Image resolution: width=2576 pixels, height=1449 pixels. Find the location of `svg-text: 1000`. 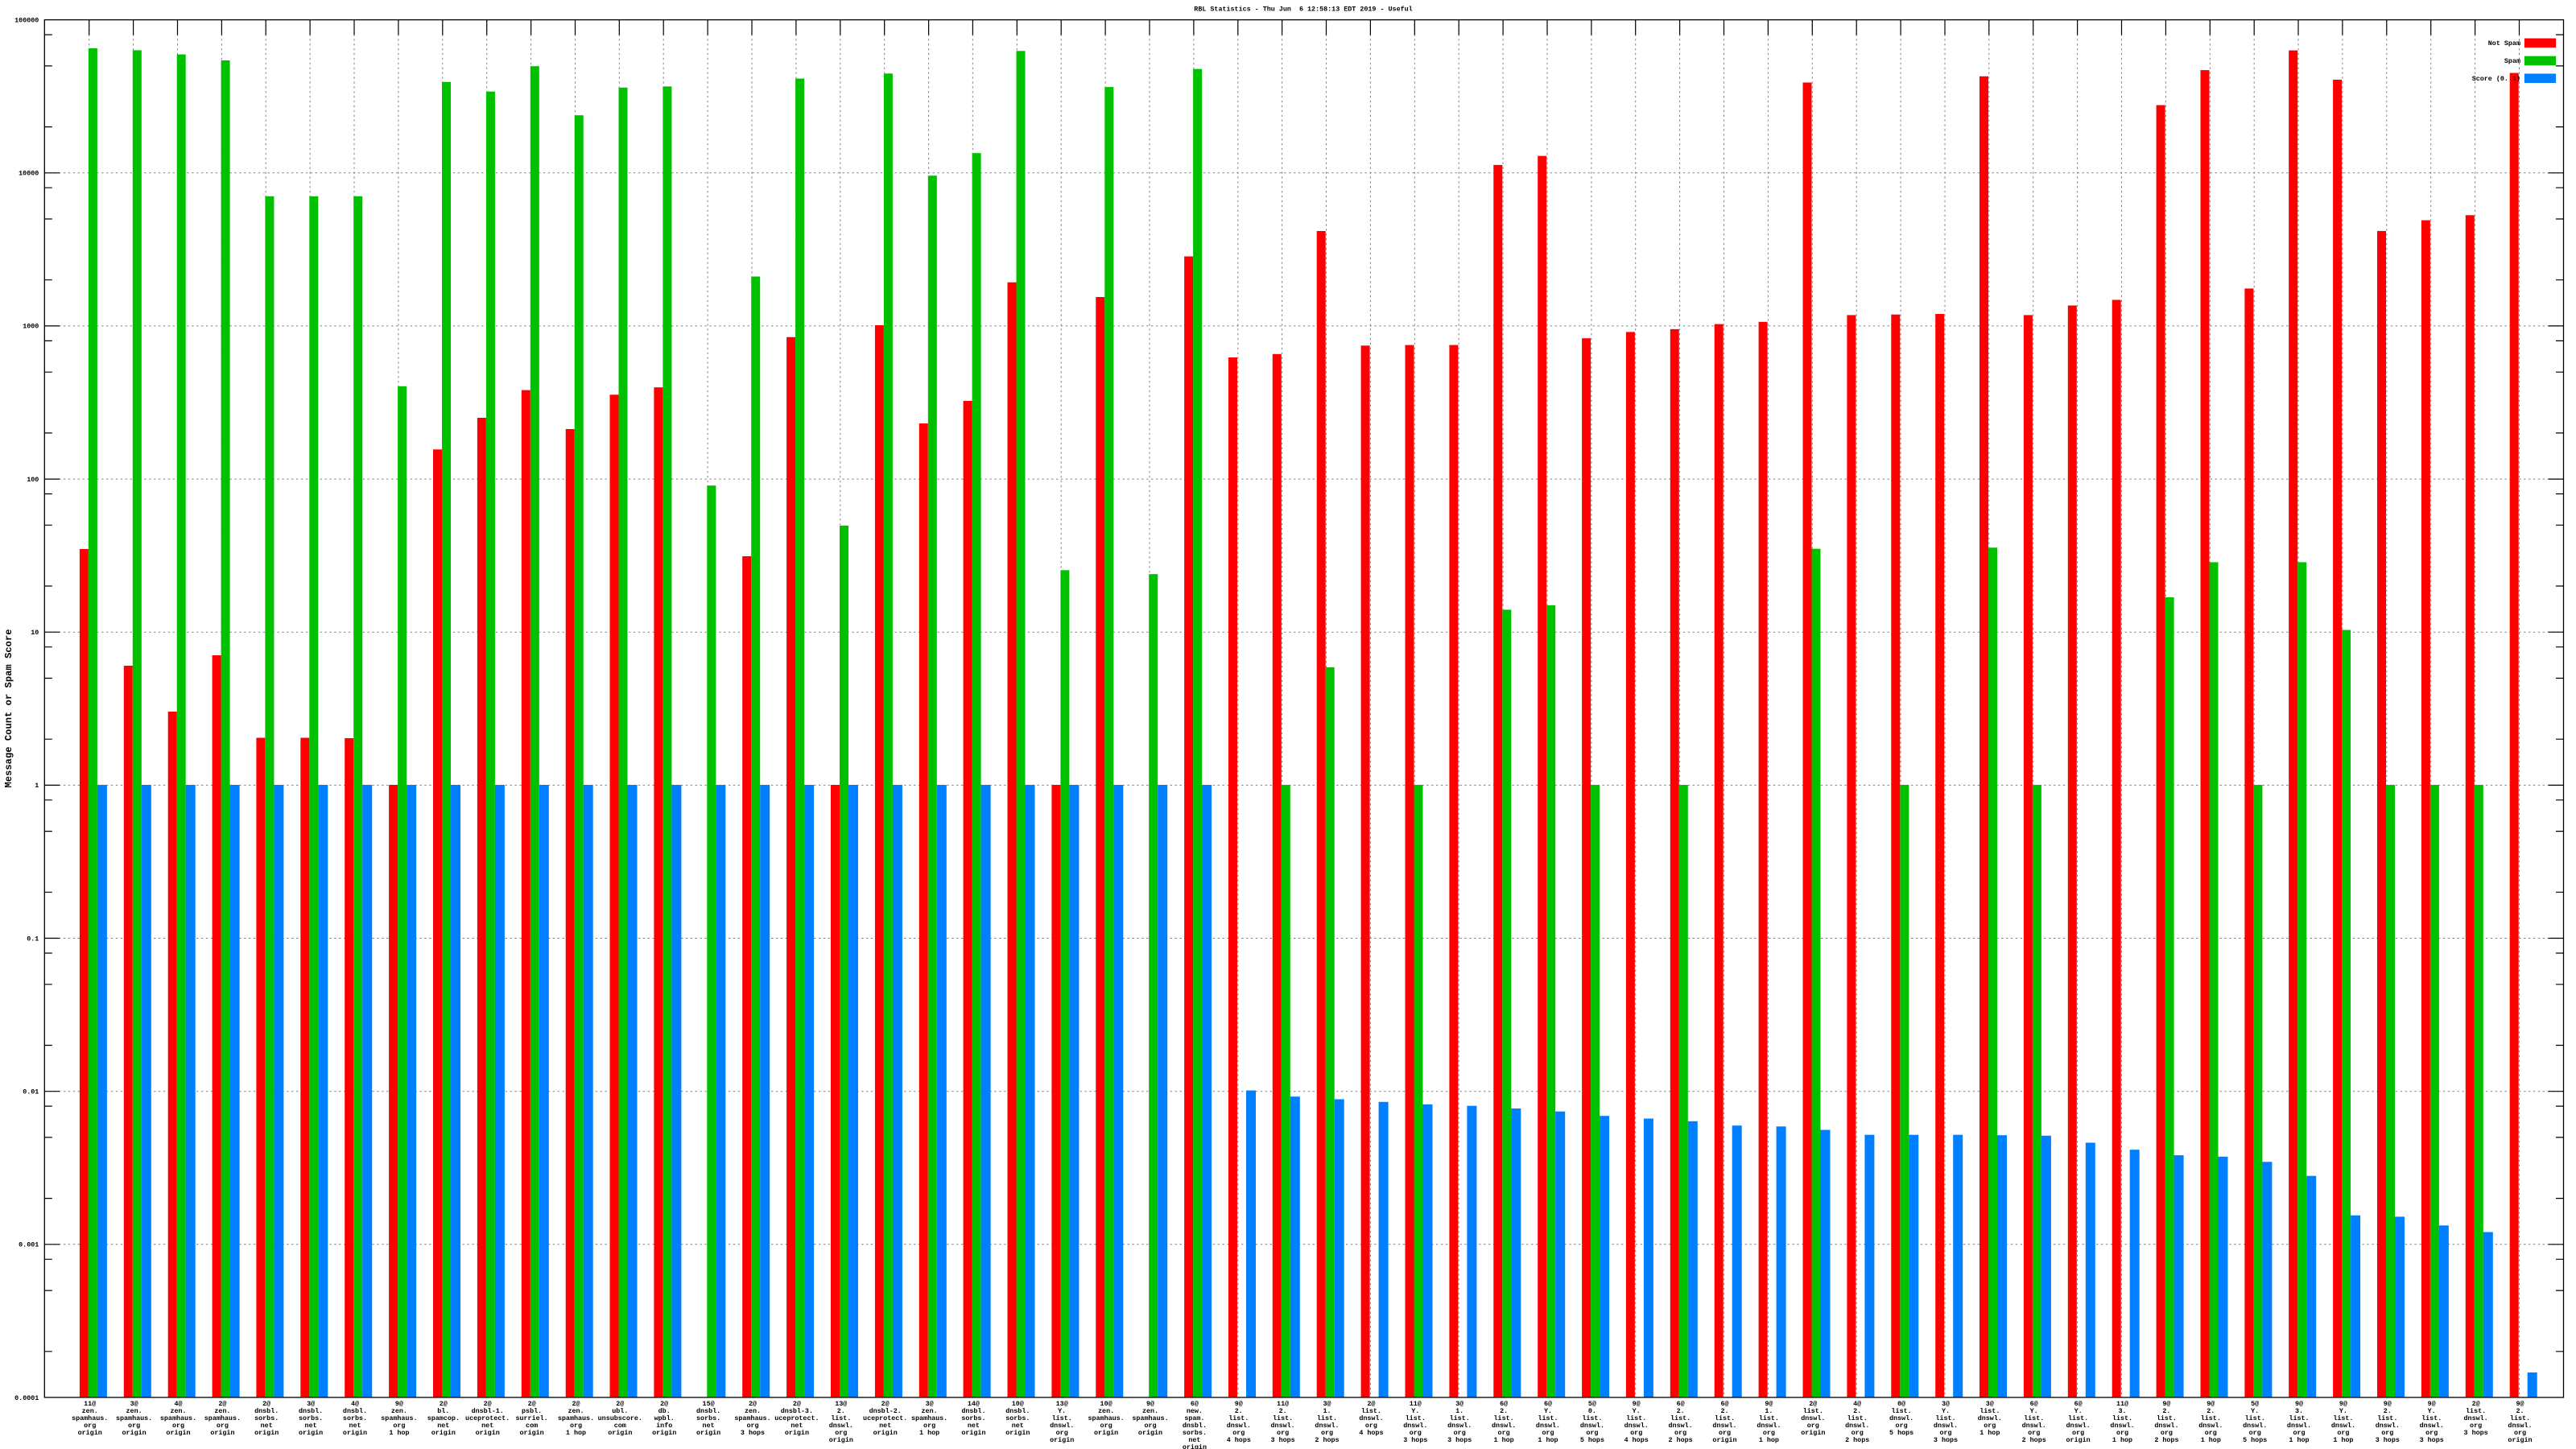

svg-text: 1000 is located at coordinates (31, 327).